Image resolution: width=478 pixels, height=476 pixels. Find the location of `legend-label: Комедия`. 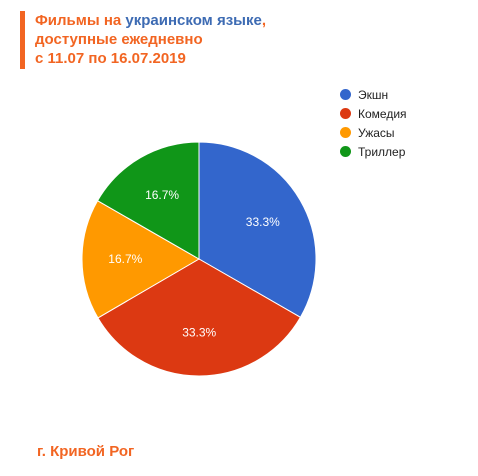

legend-label: Комедия is located at coordinates (382, 113).